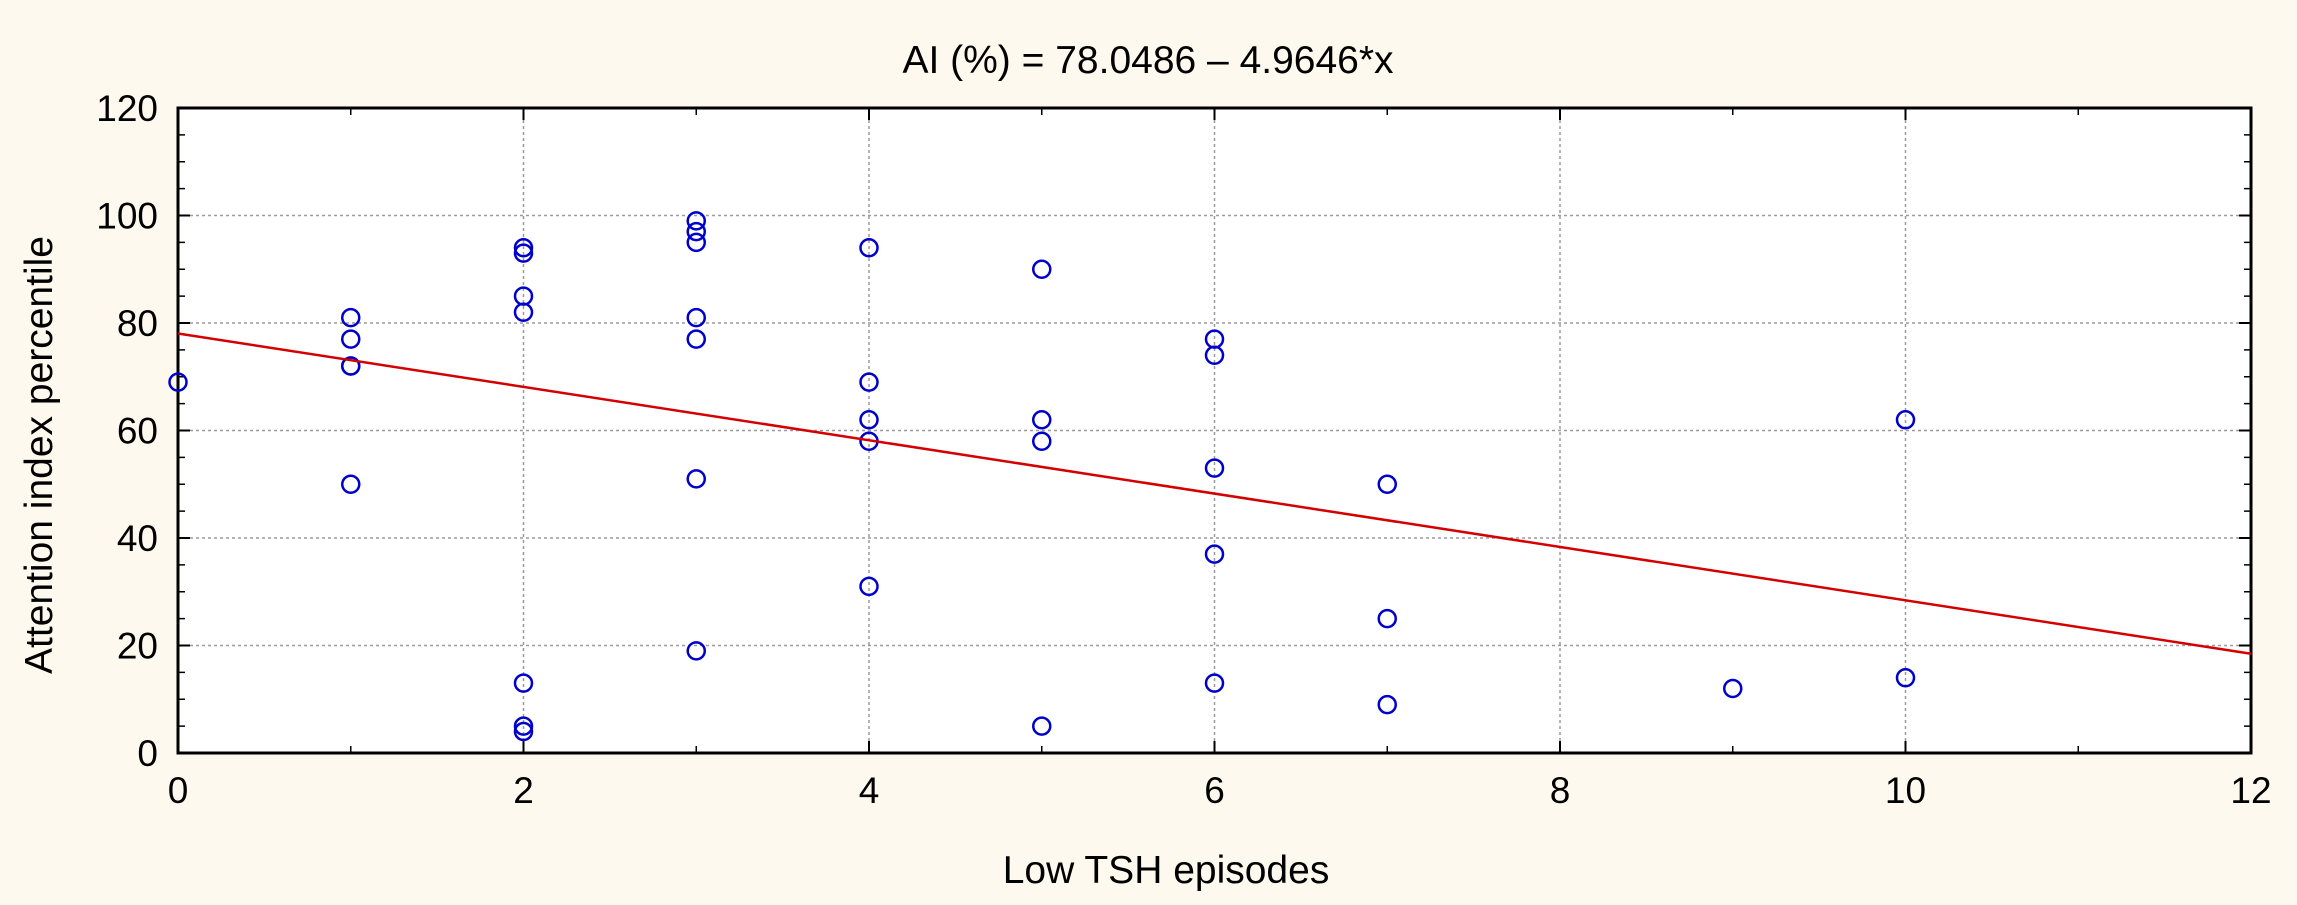 The height and width of the screenshot is (905, 2297). What do you see at coordinates (1214, 790) in the screenshot?
I see `x-tick-label: 6` at bounding box center [1214, 790].